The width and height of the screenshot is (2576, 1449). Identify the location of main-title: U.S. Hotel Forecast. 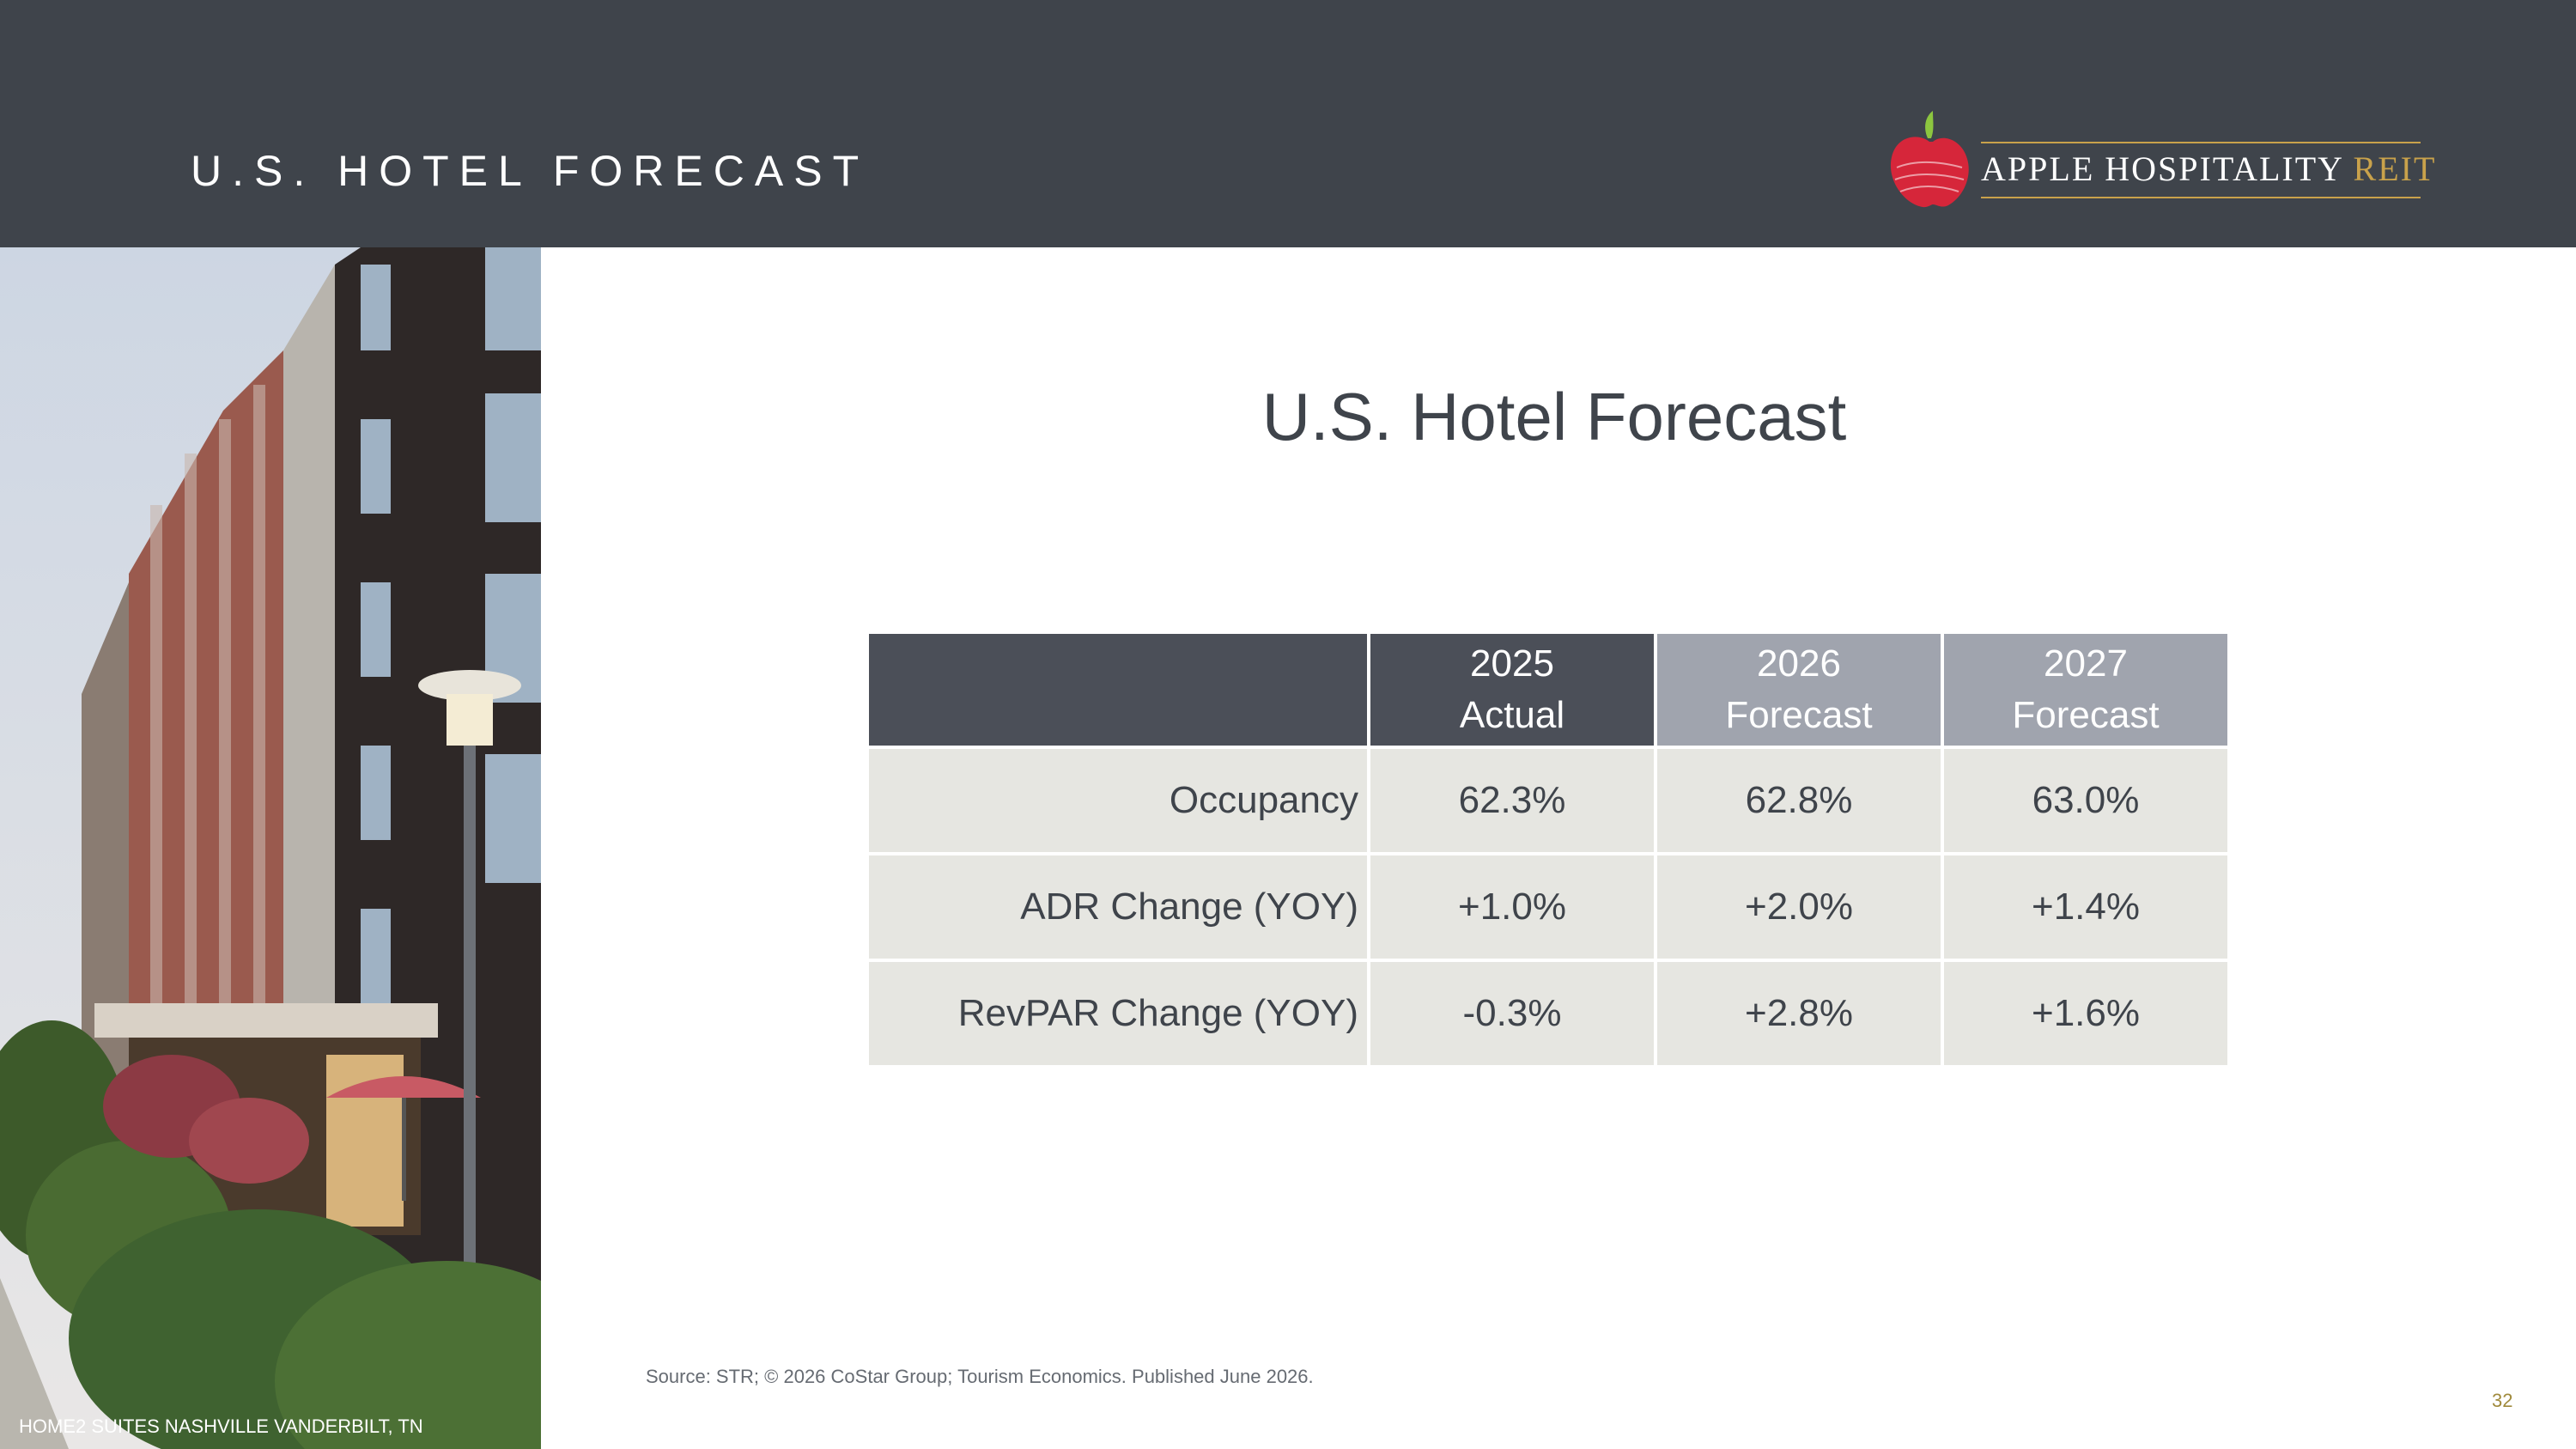
(1554, 416).